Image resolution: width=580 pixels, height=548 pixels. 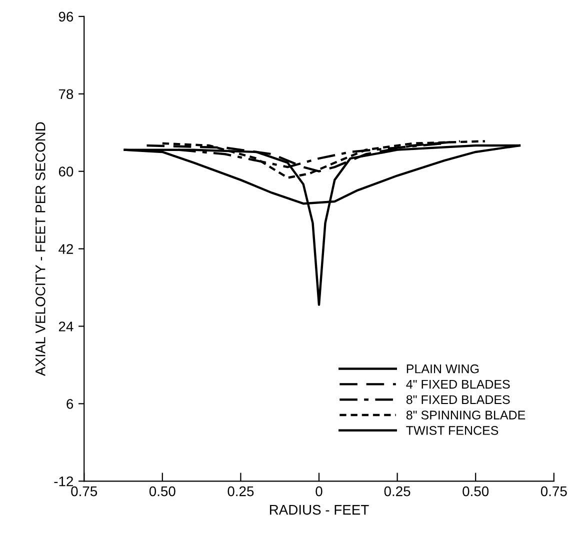 I want to click on y-tick-label: 60, so click(x=66, y=171).